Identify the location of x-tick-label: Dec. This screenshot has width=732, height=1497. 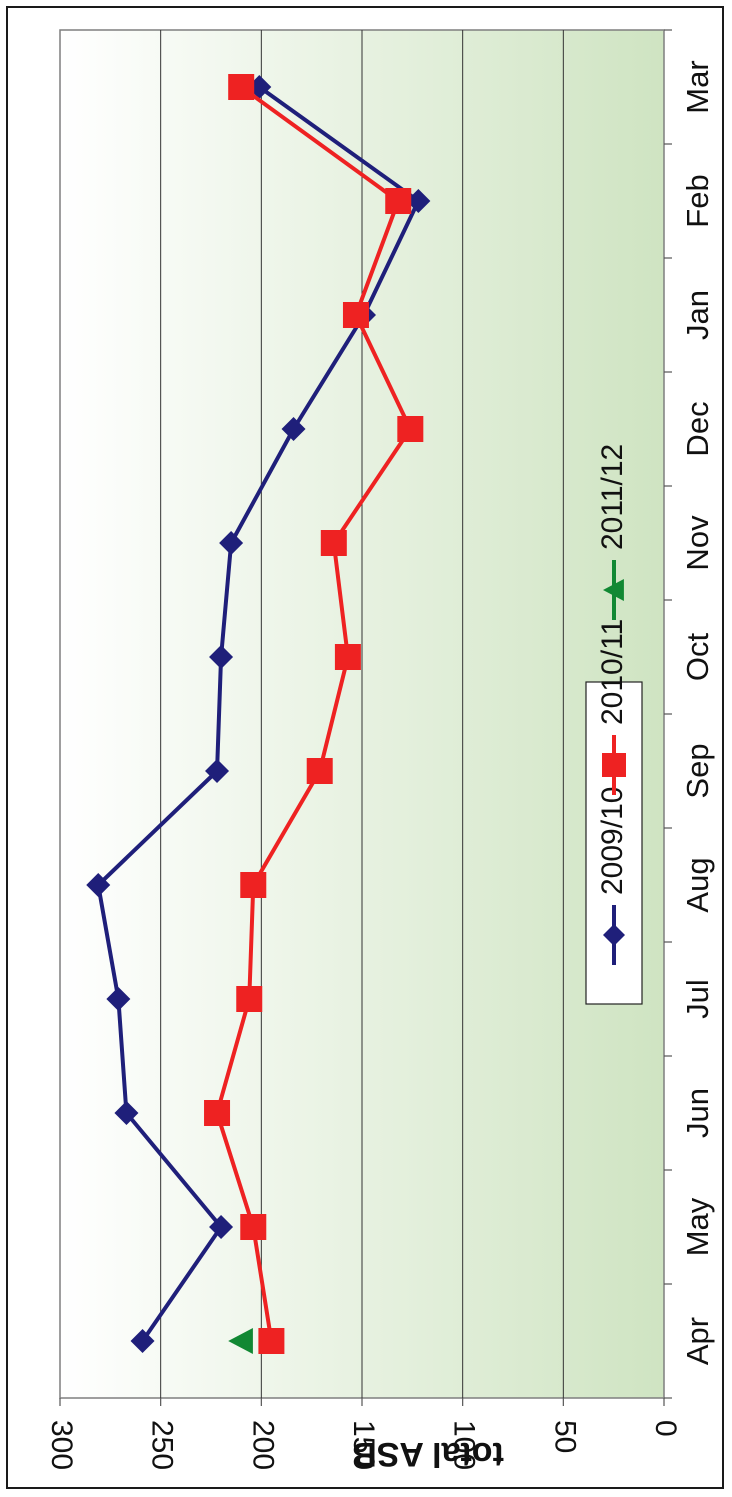
(697, 428).